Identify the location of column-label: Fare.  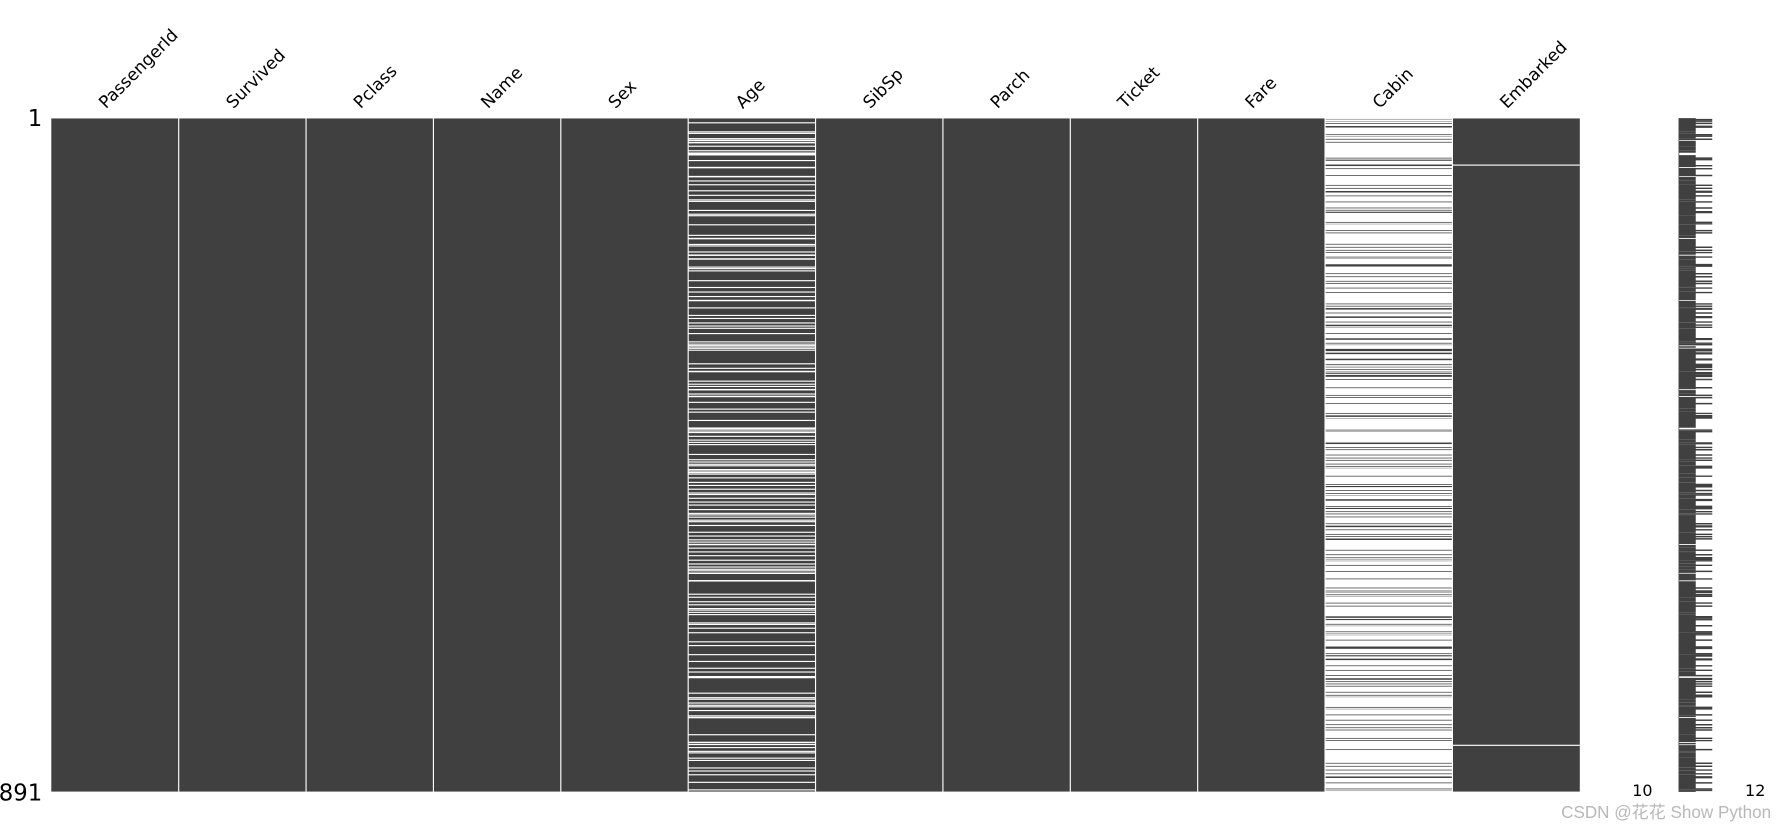
(1262, 93).